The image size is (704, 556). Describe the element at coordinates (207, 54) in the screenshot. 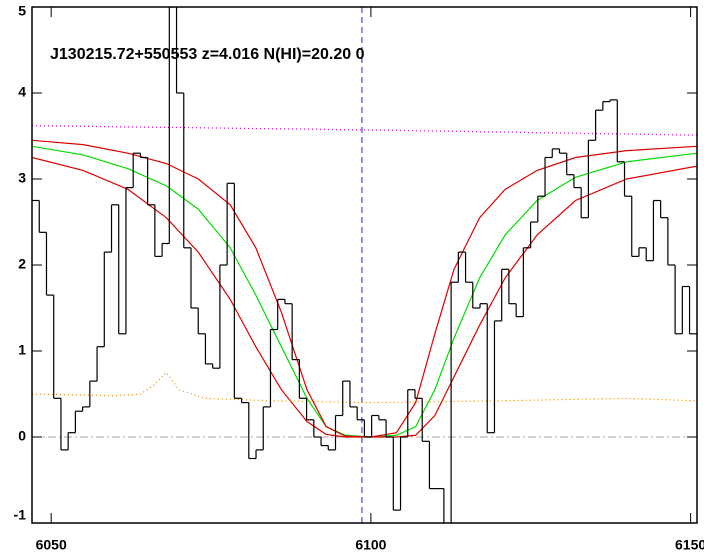

I see `chart-title: J130215.72+550553 z=4.016 N(HI)=20.20 0` at that location.